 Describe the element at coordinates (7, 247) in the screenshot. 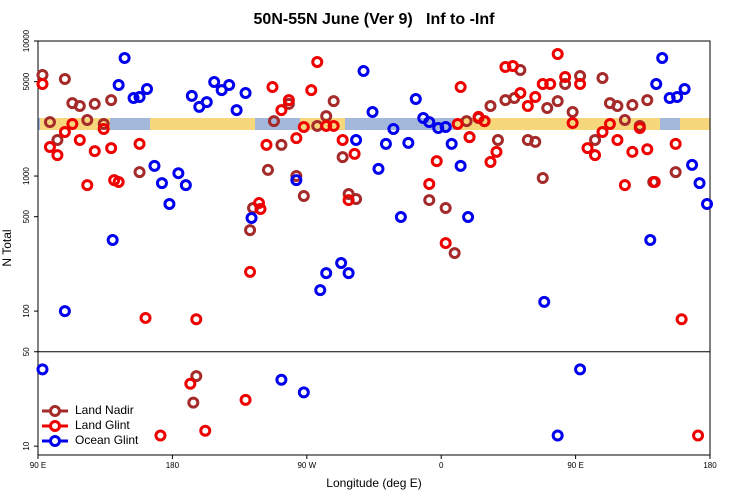

I see `y-axis-label: N Total` at that location.